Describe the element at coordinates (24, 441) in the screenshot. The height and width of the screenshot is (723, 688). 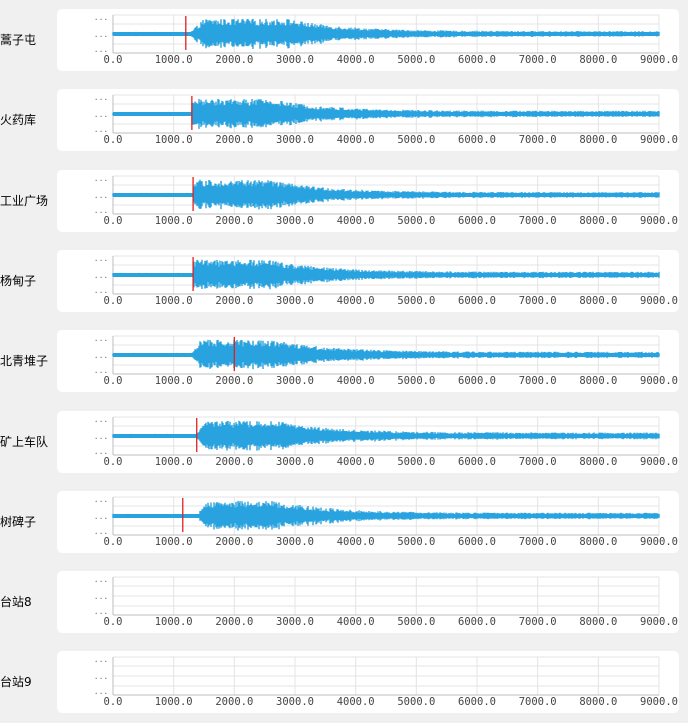
I see `station-label: 矿上车队` at that location.